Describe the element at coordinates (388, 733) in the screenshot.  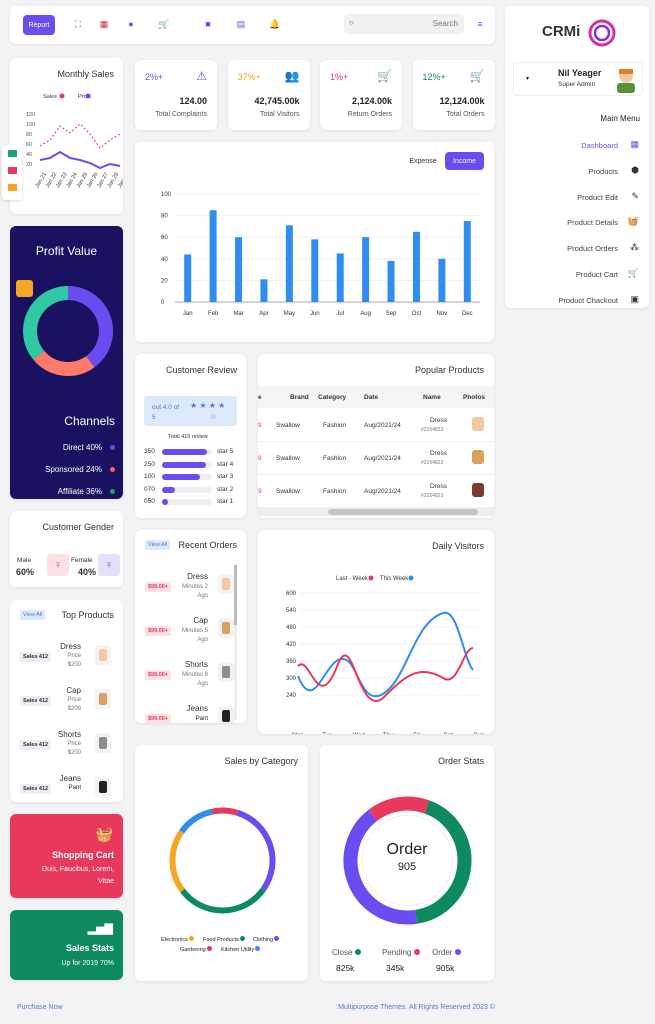
I see `x-tick: Thu` at that location.